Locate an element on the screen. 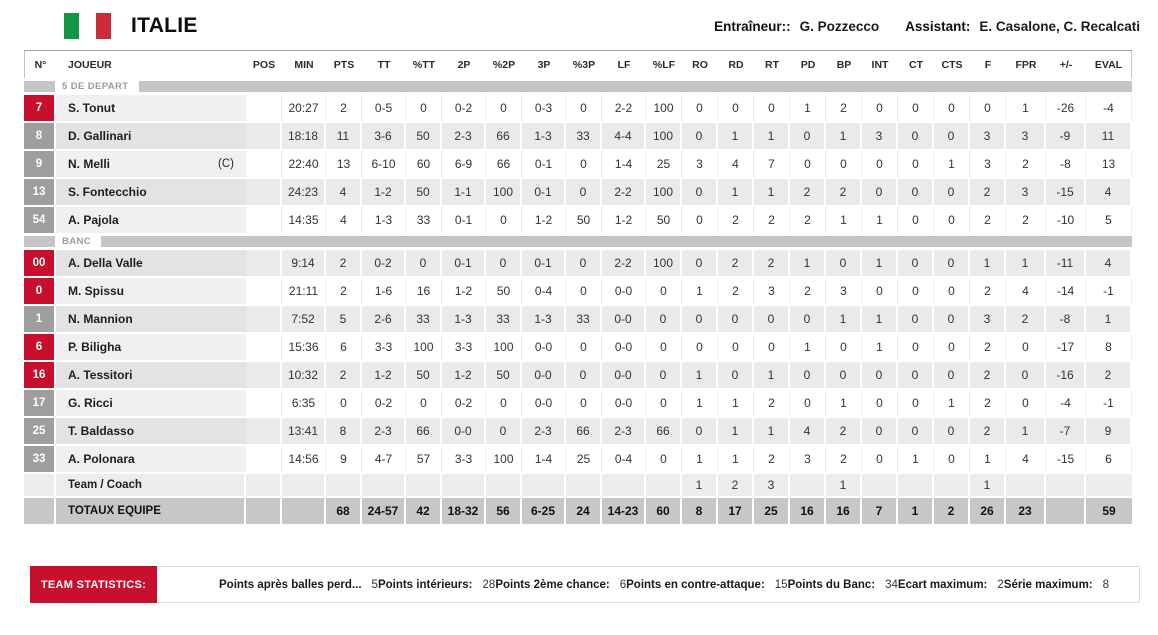 The width and height of the screenshot is (1158, 635). team-stat-label: Points du Banc: is located at coordinates (831, 584).